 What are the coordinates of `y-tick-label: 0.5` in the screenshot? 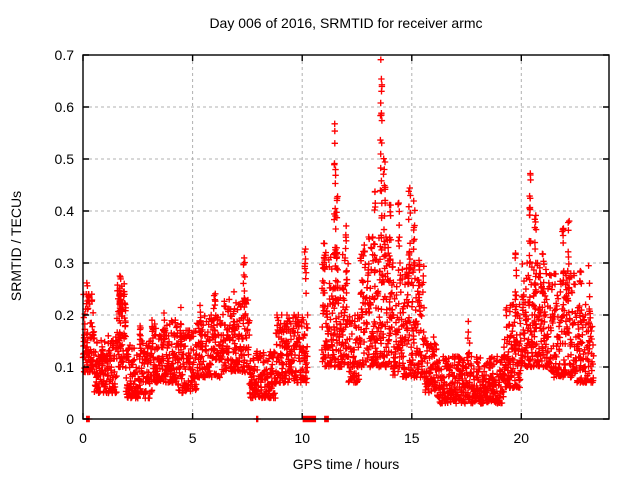 It's located at (65, 159).